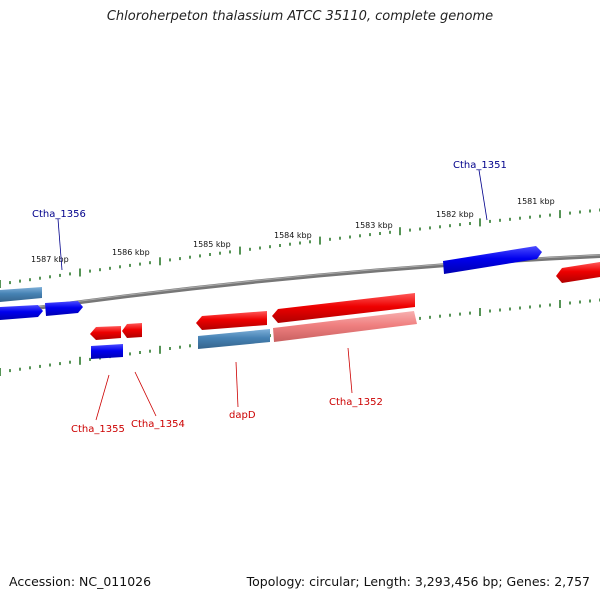 The width and height of the screenshot is (600, 600). I want to click on accession-text: Accession: NC_011026, so click(80, 581).